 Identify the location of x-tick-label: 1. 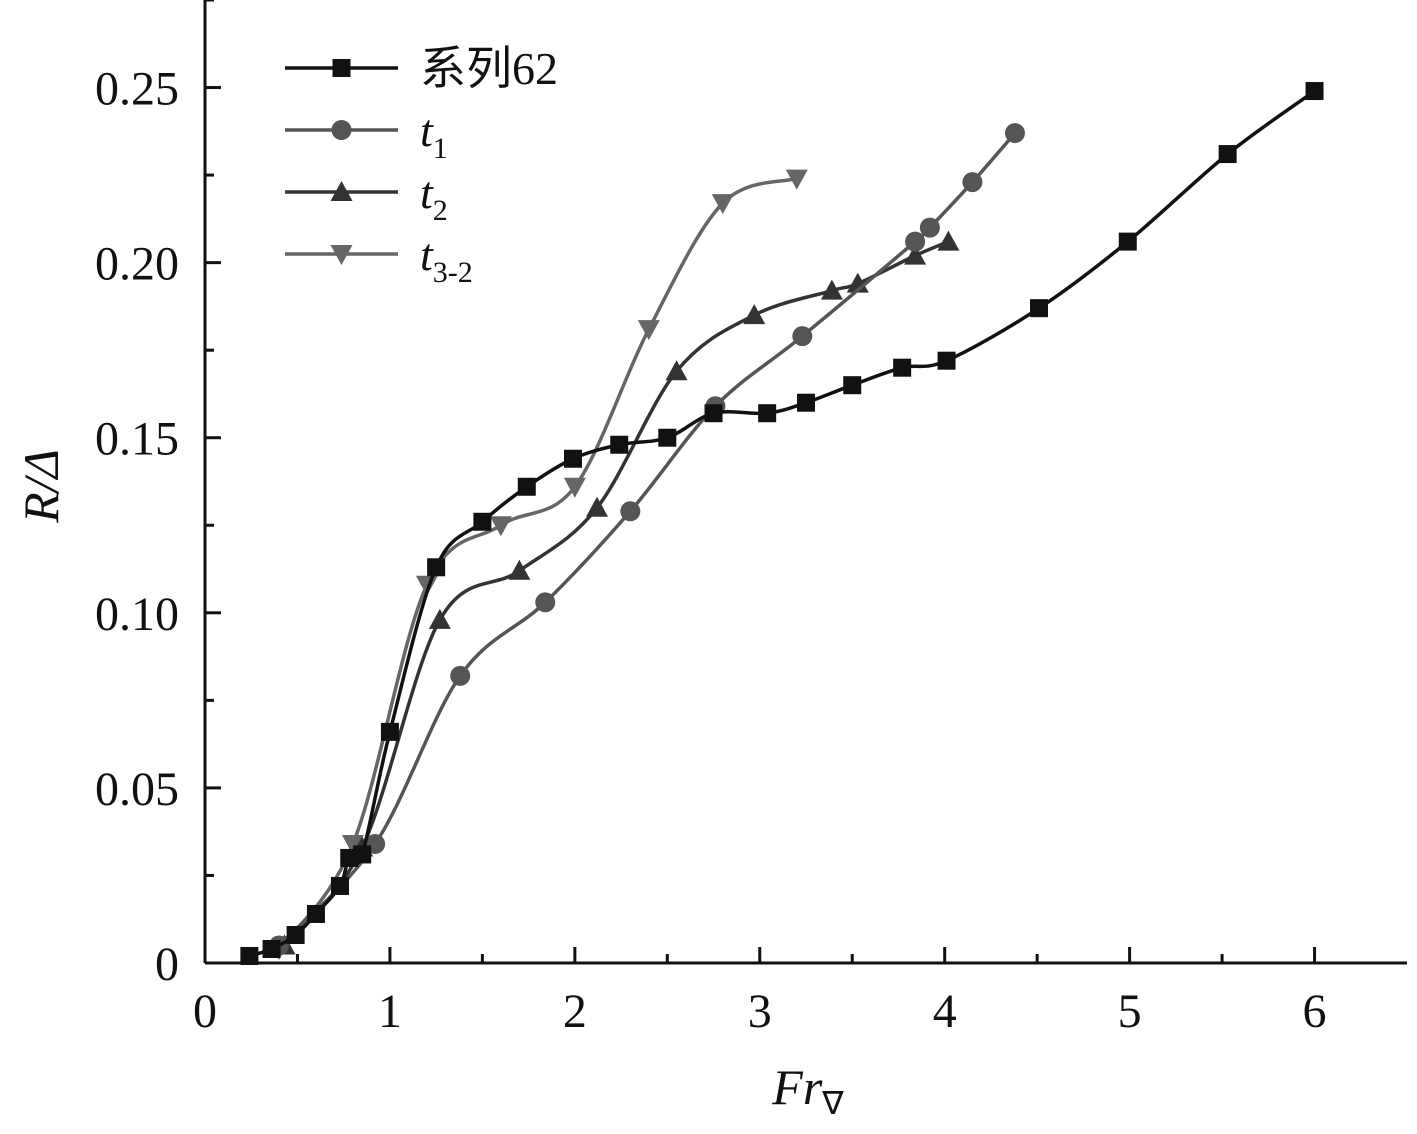
(390, 1011).